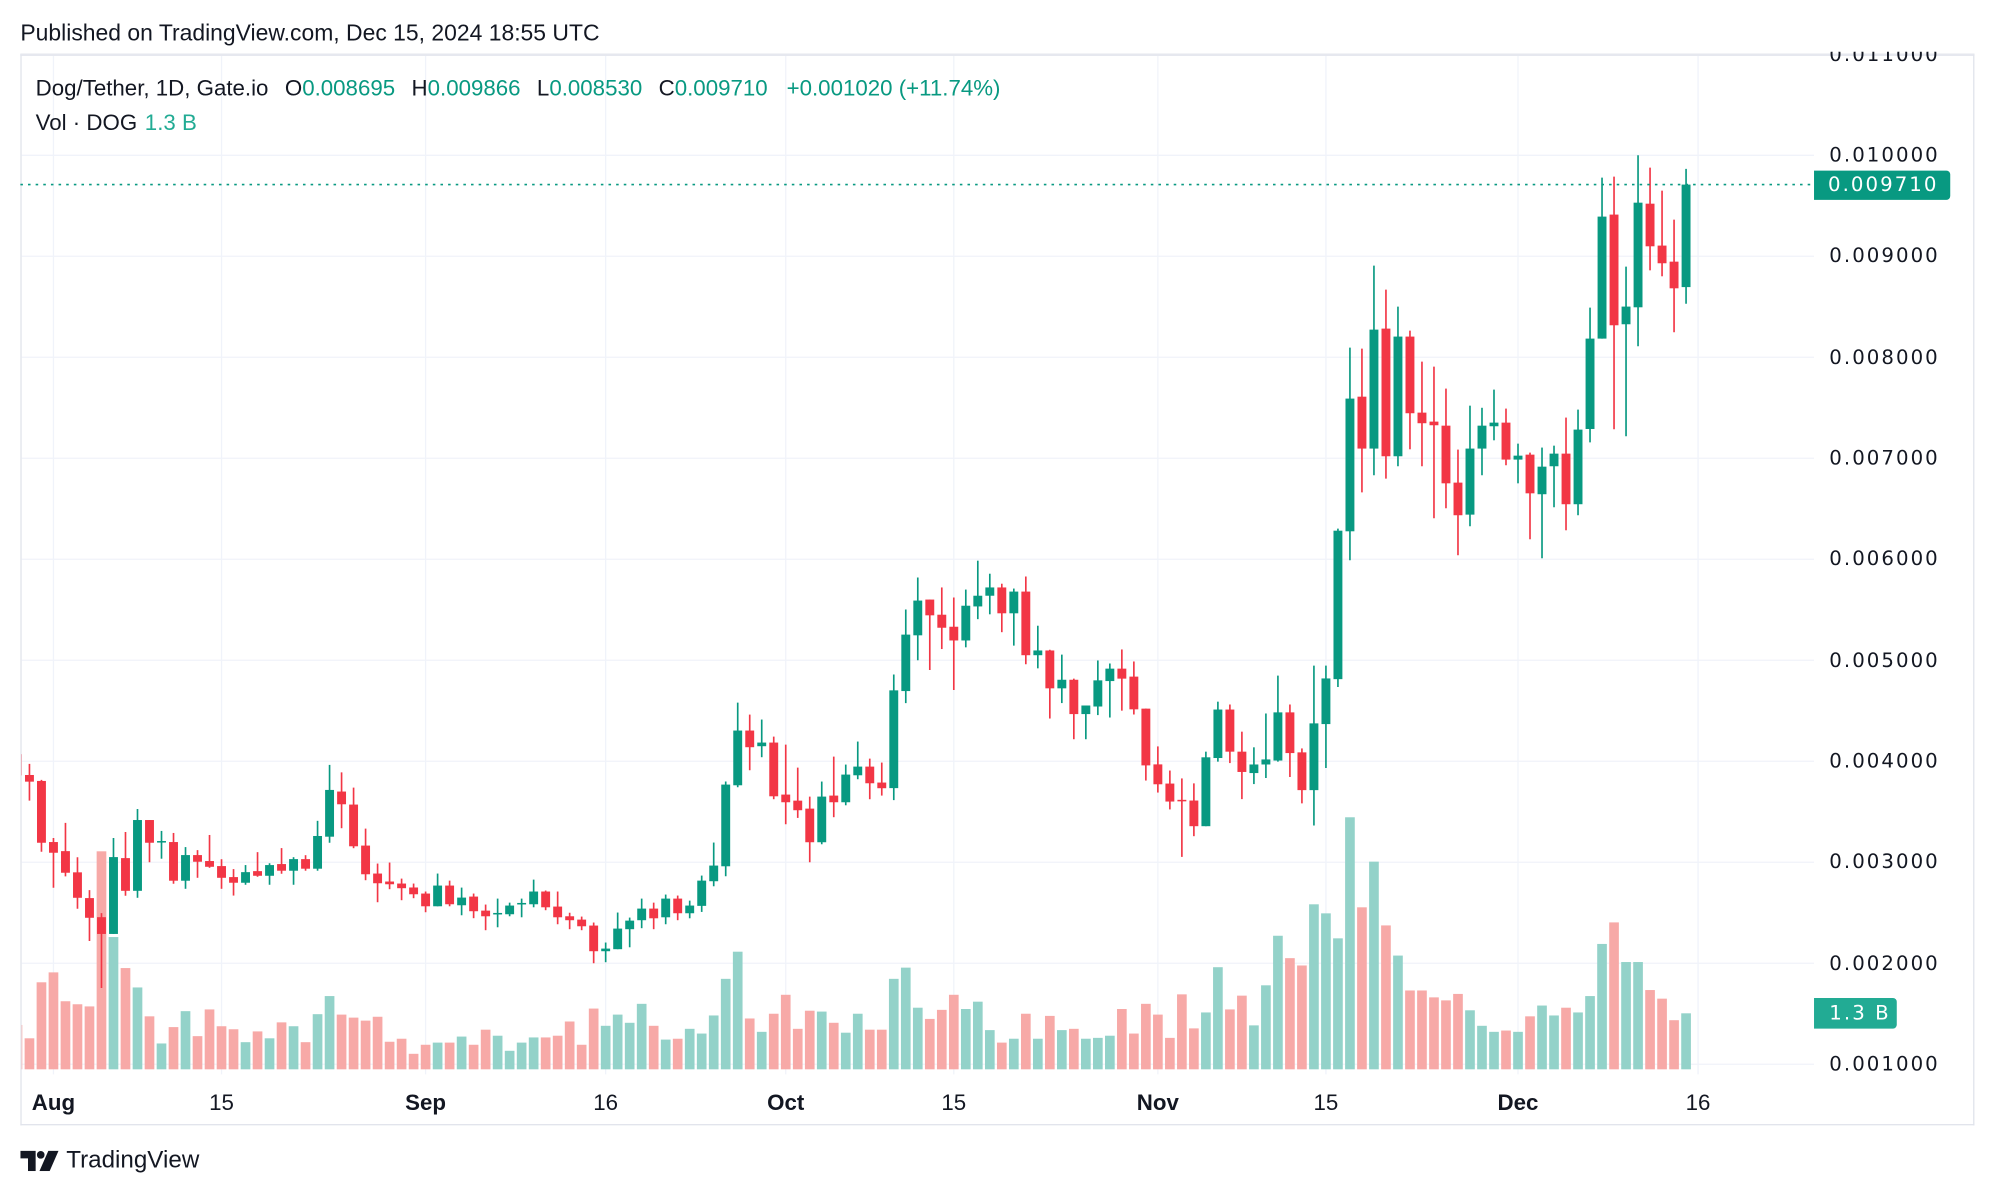  I want to click on volume-legend: Vol · DOG 1.3 B, so click(116, 122).